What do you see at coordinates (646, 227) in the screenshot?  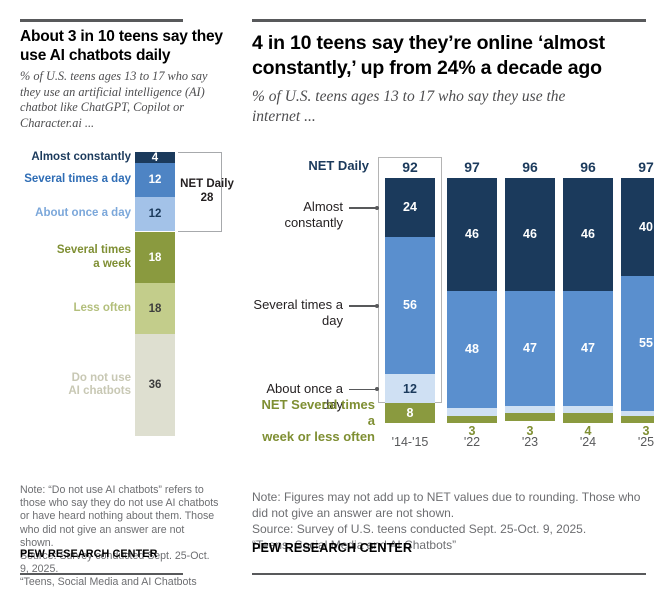 I see `right-segment-value: 40` at bounding box center [646, 227].